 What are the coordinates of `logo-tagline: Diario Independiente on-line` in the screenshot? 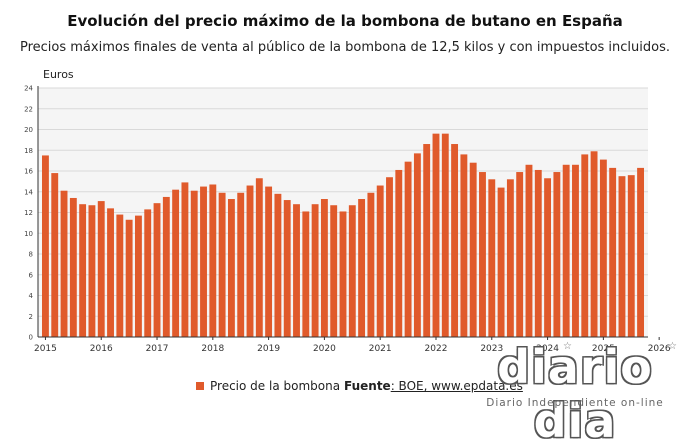 It's located at (575, 403).